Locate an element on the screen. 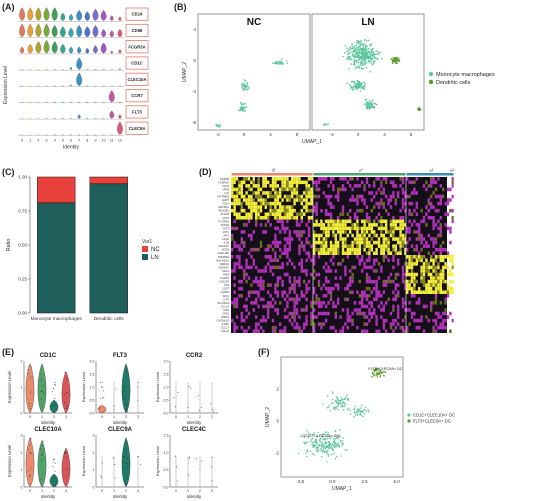  panel-d-group-bar is located at coordinates (430, 174).